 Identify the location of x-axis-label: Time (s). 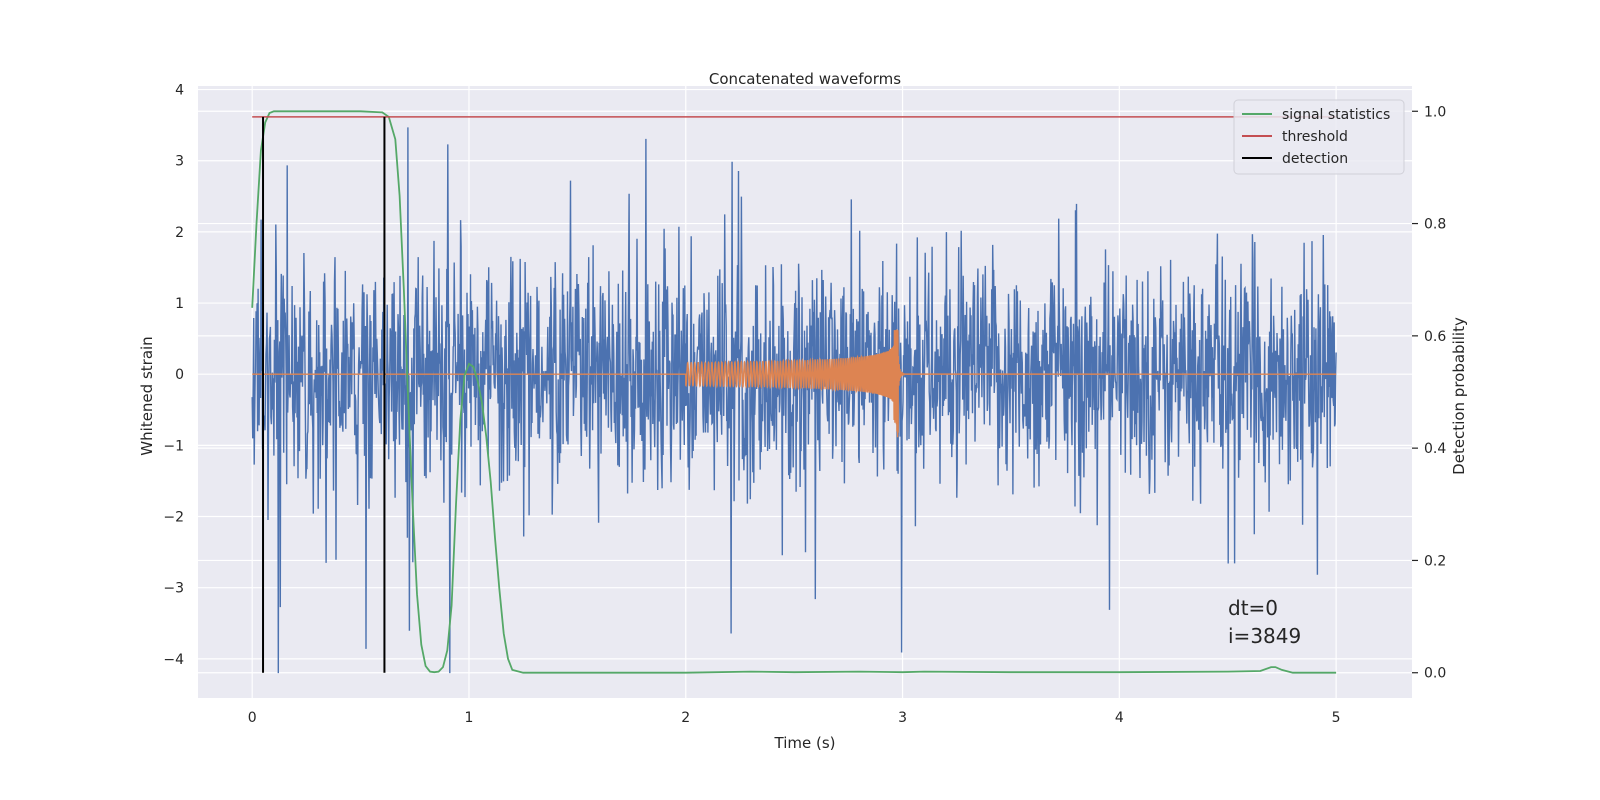
(805, 743).